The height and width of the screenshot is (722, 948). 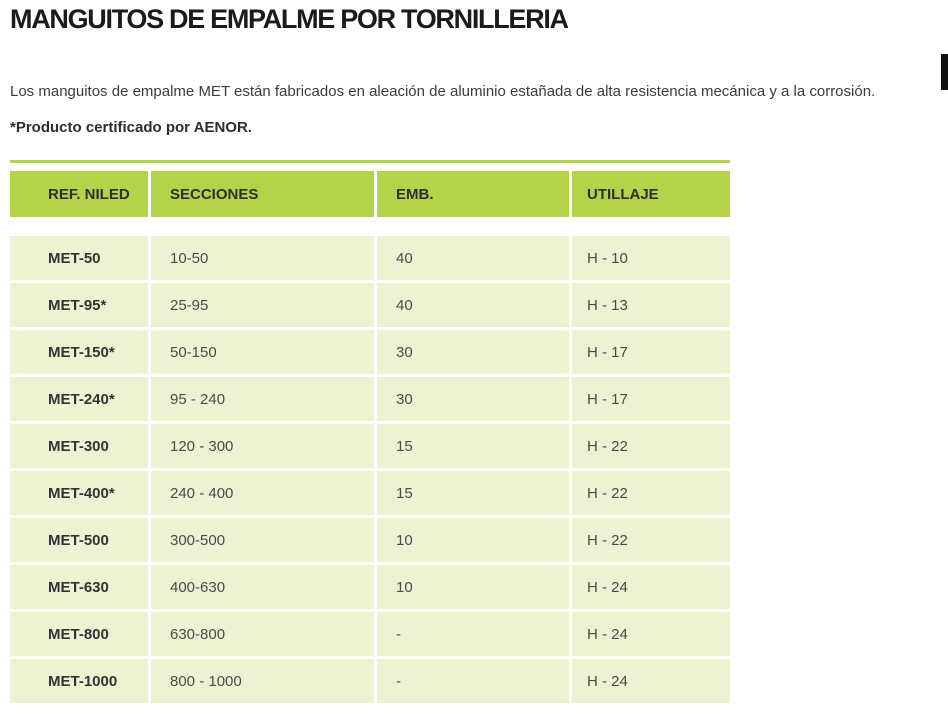 I want to click on table-cell: MET-50, so click(x=79, y=258).